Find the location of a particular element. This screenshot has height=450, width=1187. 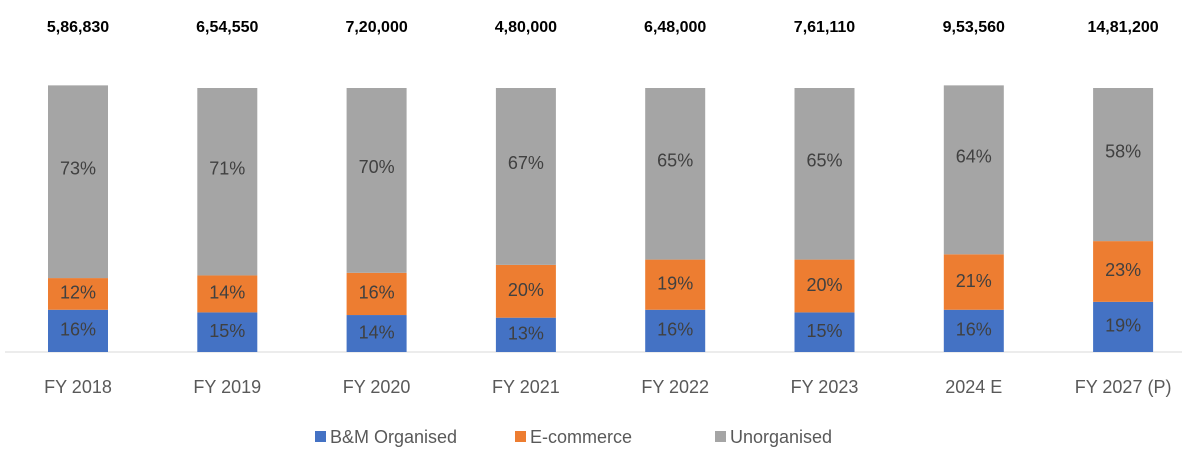

x-tick-label: FY 2019 is located at coordinates (227, 387).